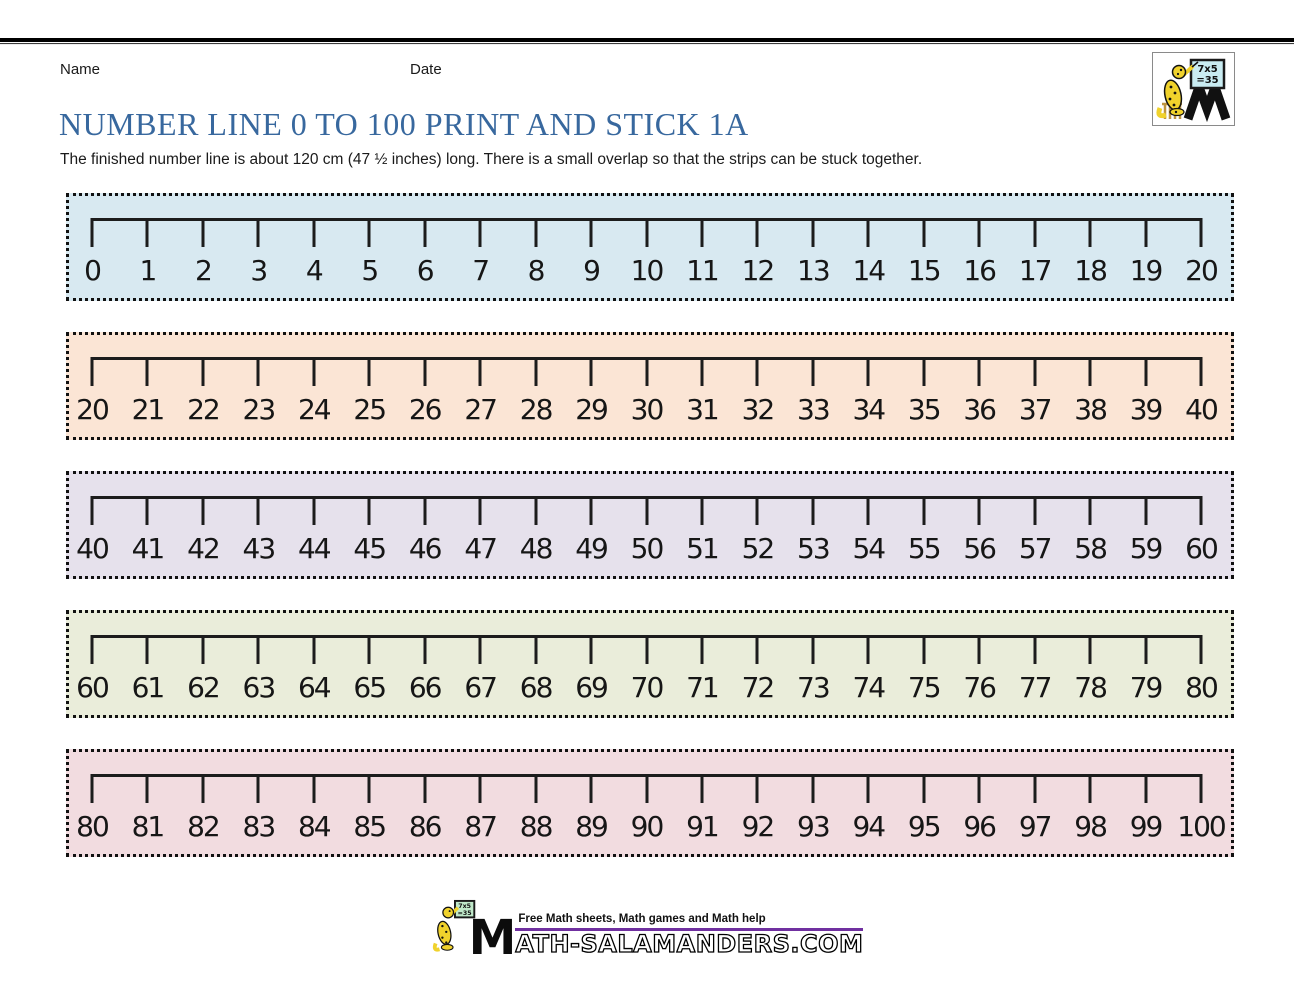  I want to click on m-logo-letter: M, so click(492, 937).